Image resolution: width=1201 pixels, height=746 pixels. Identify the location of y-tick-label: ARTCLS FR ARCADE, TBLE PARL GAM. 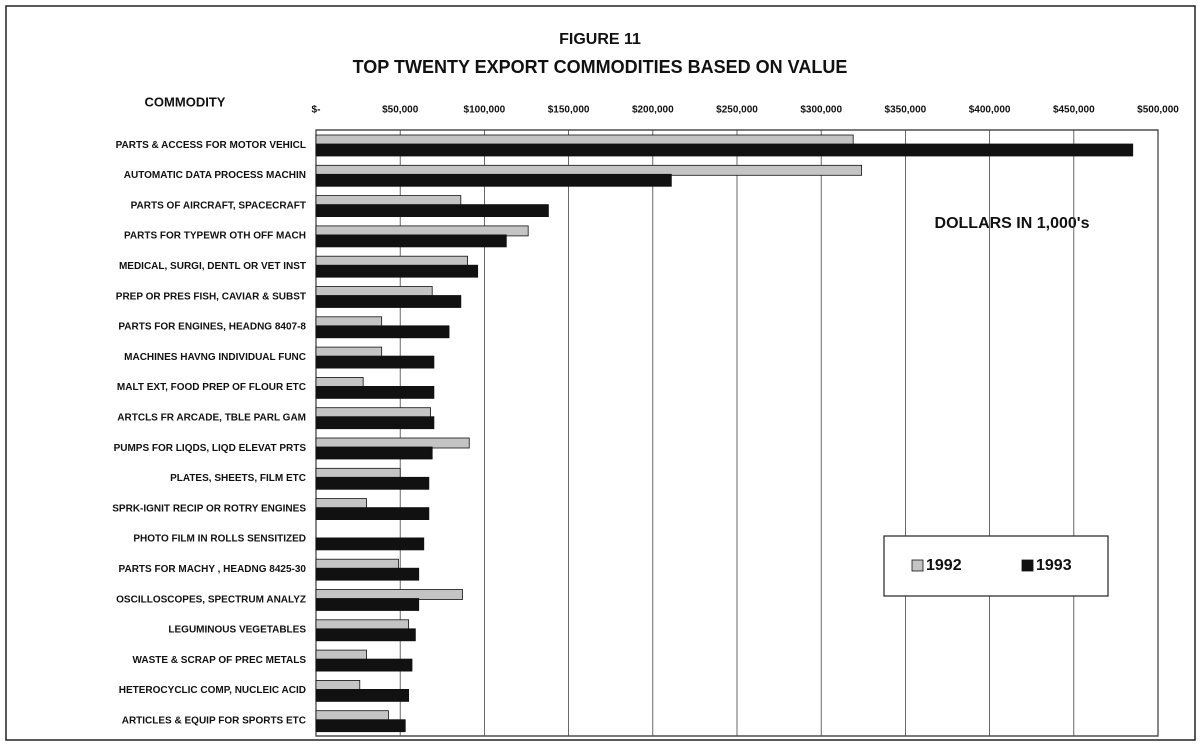
(211, 417).